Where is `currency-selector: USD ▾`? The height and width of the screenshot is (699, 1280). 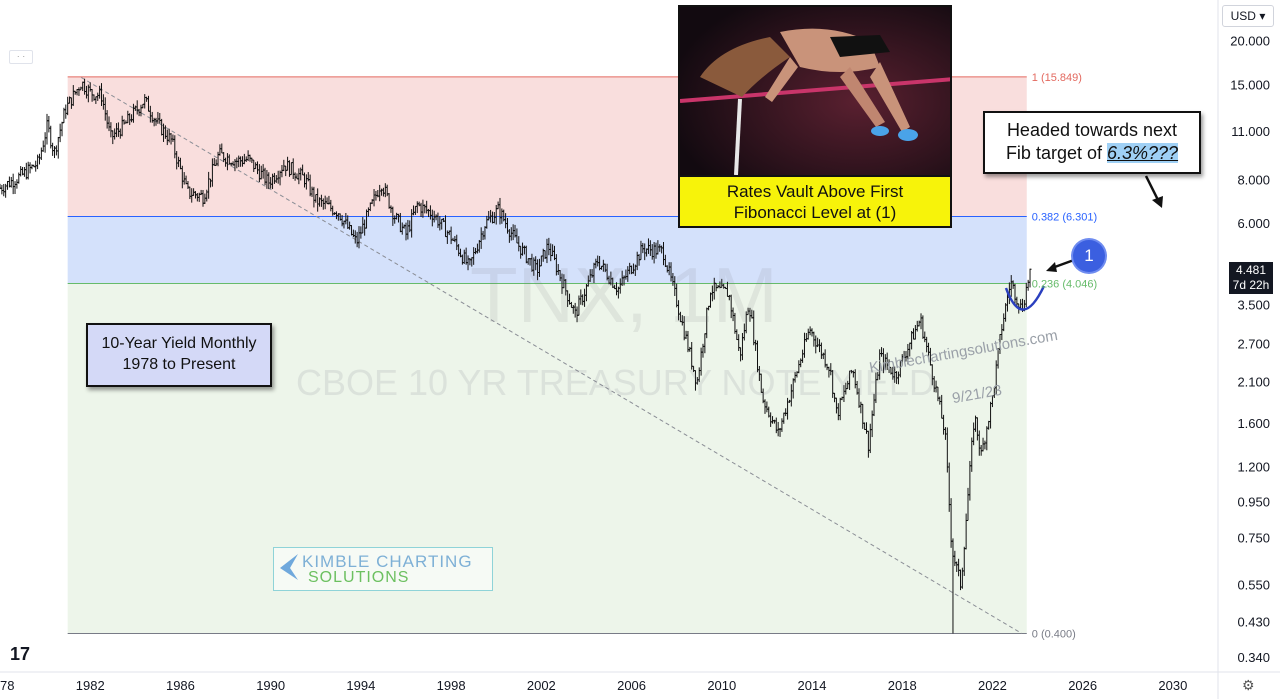
currency-selector: USD ▾ is located at coordinates (1248, 16).